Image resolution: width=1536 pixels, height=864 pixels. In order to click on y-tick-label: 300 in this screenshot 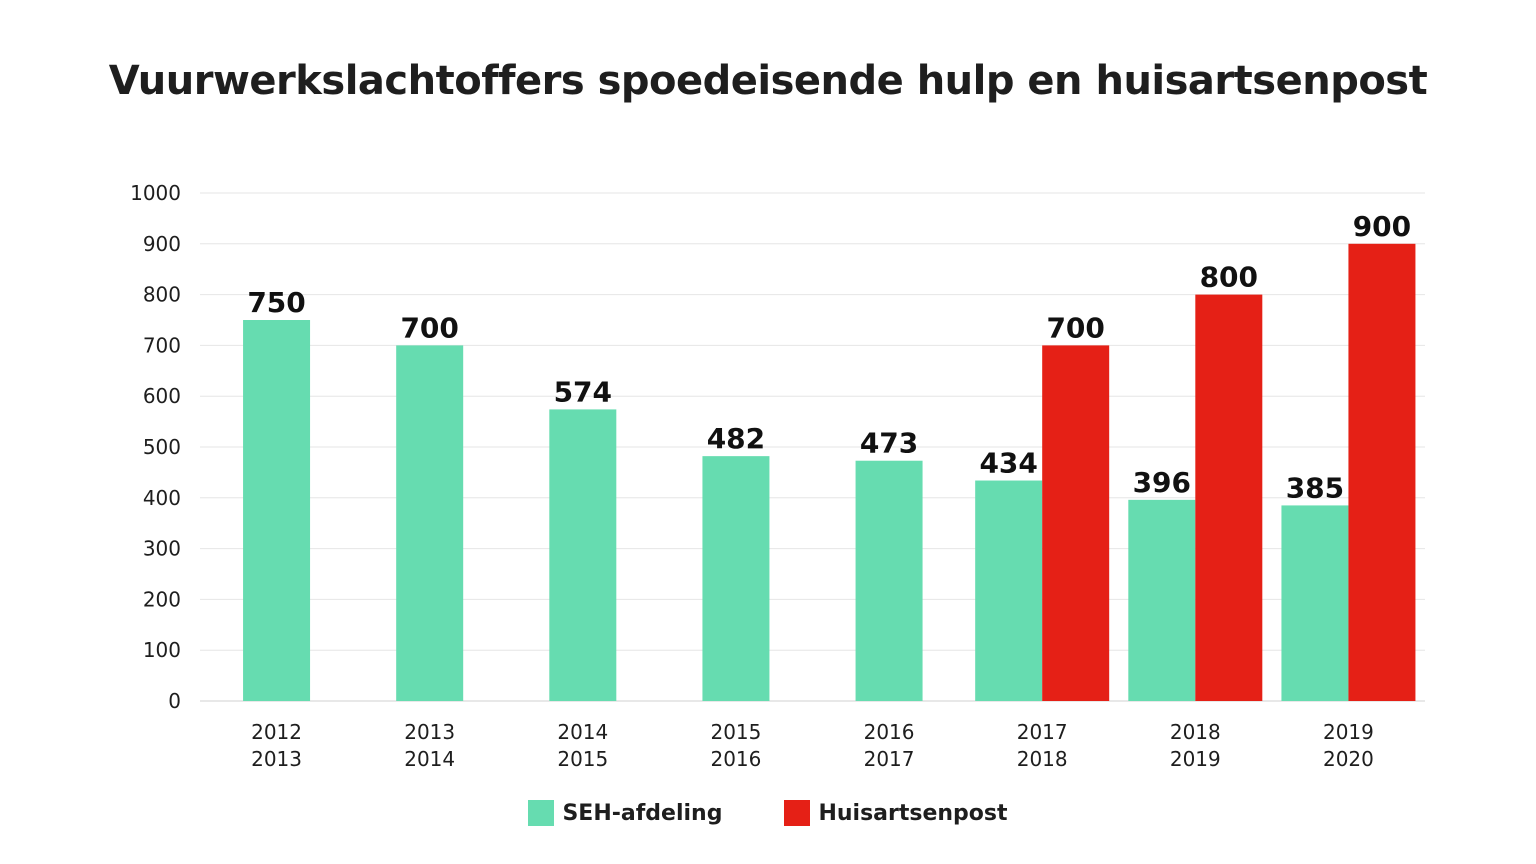, I will do `click(162, 549)`.